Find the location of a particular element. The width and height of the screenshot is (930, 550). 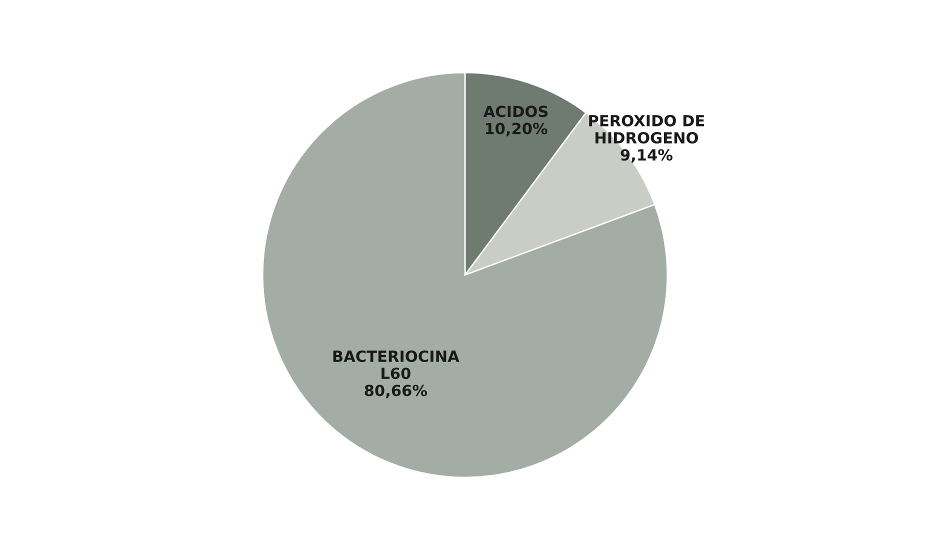

slice-label: BACTERIOCINA L60 is located at coordinates (396, 365).